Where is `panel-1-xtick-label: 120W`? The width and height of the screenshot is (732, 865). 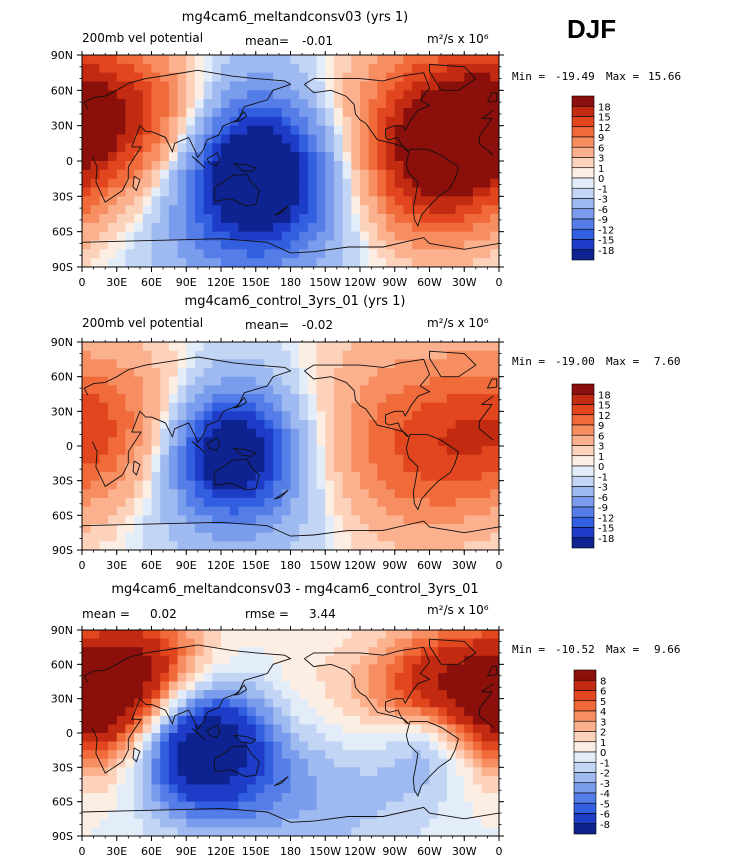
panel-1-xtick-label: 120W is located at coordinates (360, 282).